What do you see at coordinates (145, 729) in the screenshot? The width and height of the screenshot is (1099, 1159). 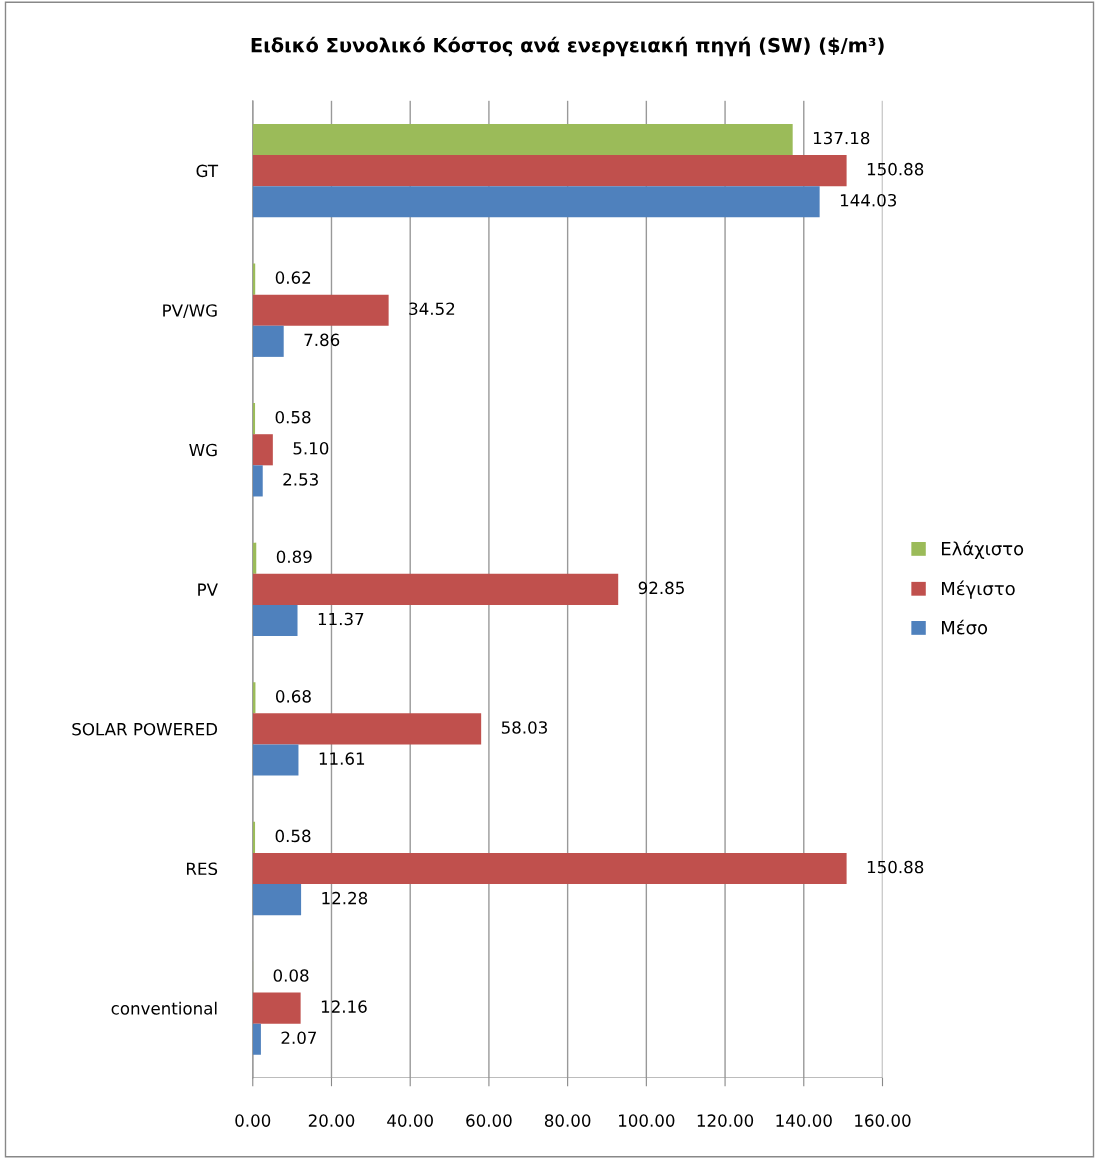 I see `y-tick-label: SOLAR POWERED` at bounding box center [145, 729].